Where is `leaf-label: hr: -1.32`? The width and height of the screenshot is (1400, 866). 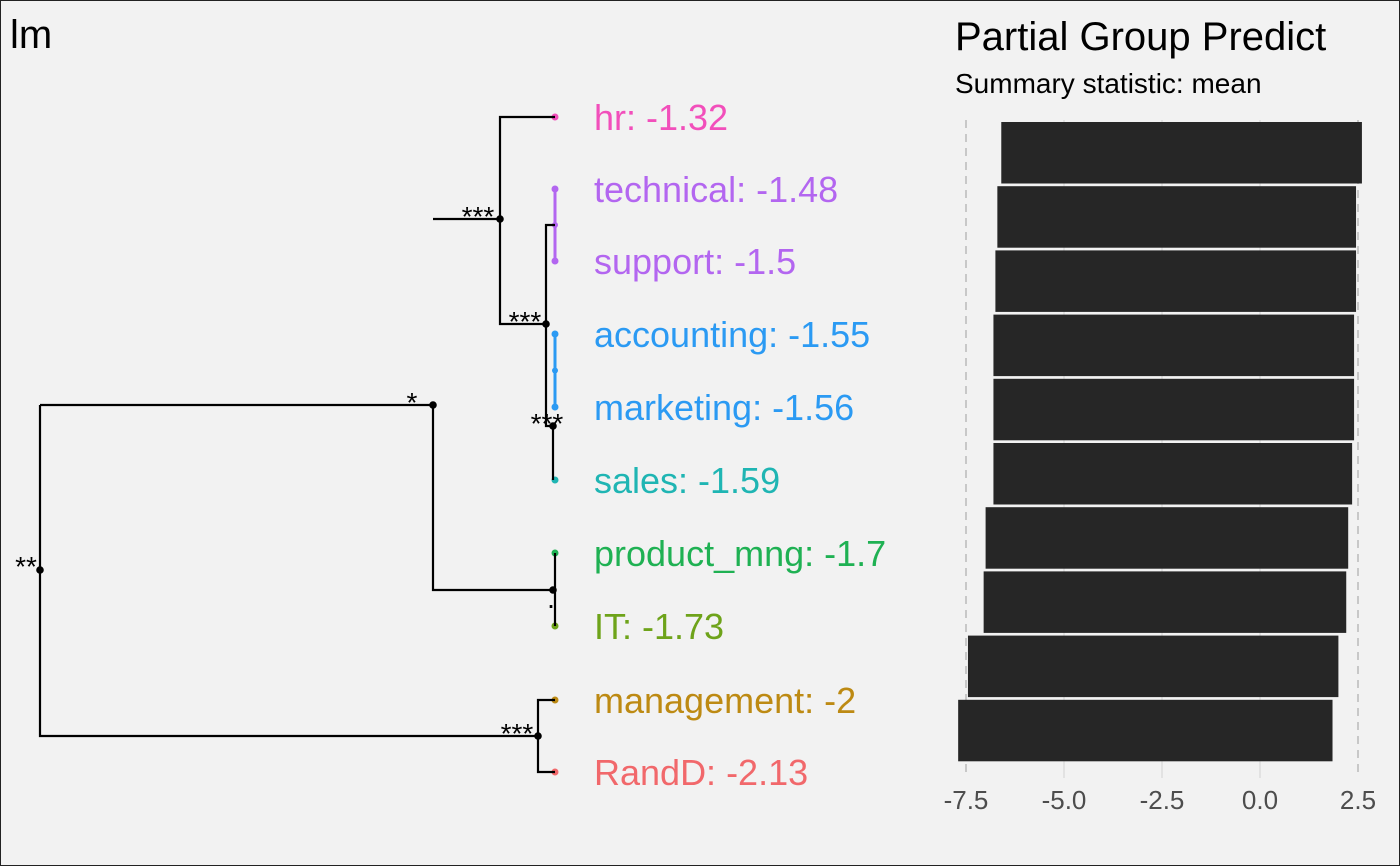
leaf-label: hr: -1.32 is located at coordinates (661, 117).